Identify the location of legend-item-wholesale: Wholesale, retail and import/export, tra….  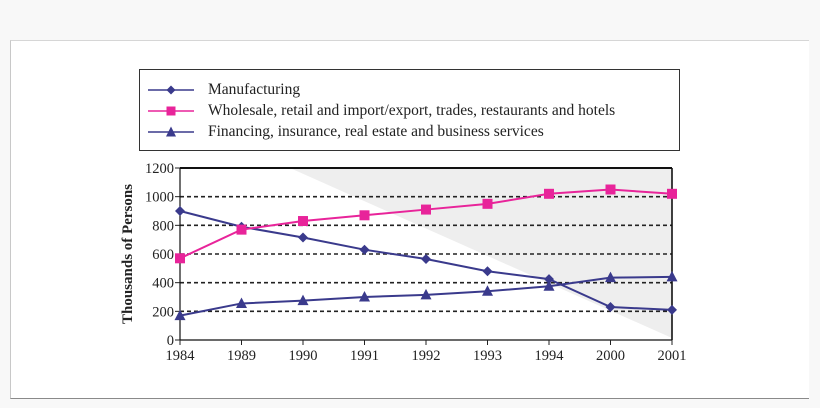
(409, 111).